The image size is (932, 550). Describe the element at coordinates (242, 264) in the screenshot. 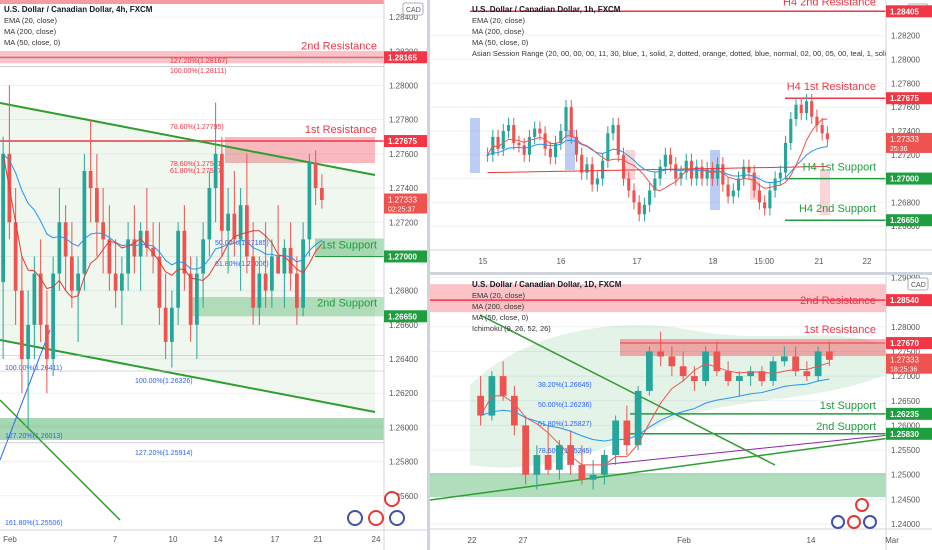

I see `fib-label: 61.80%(1.27006)` at that location.